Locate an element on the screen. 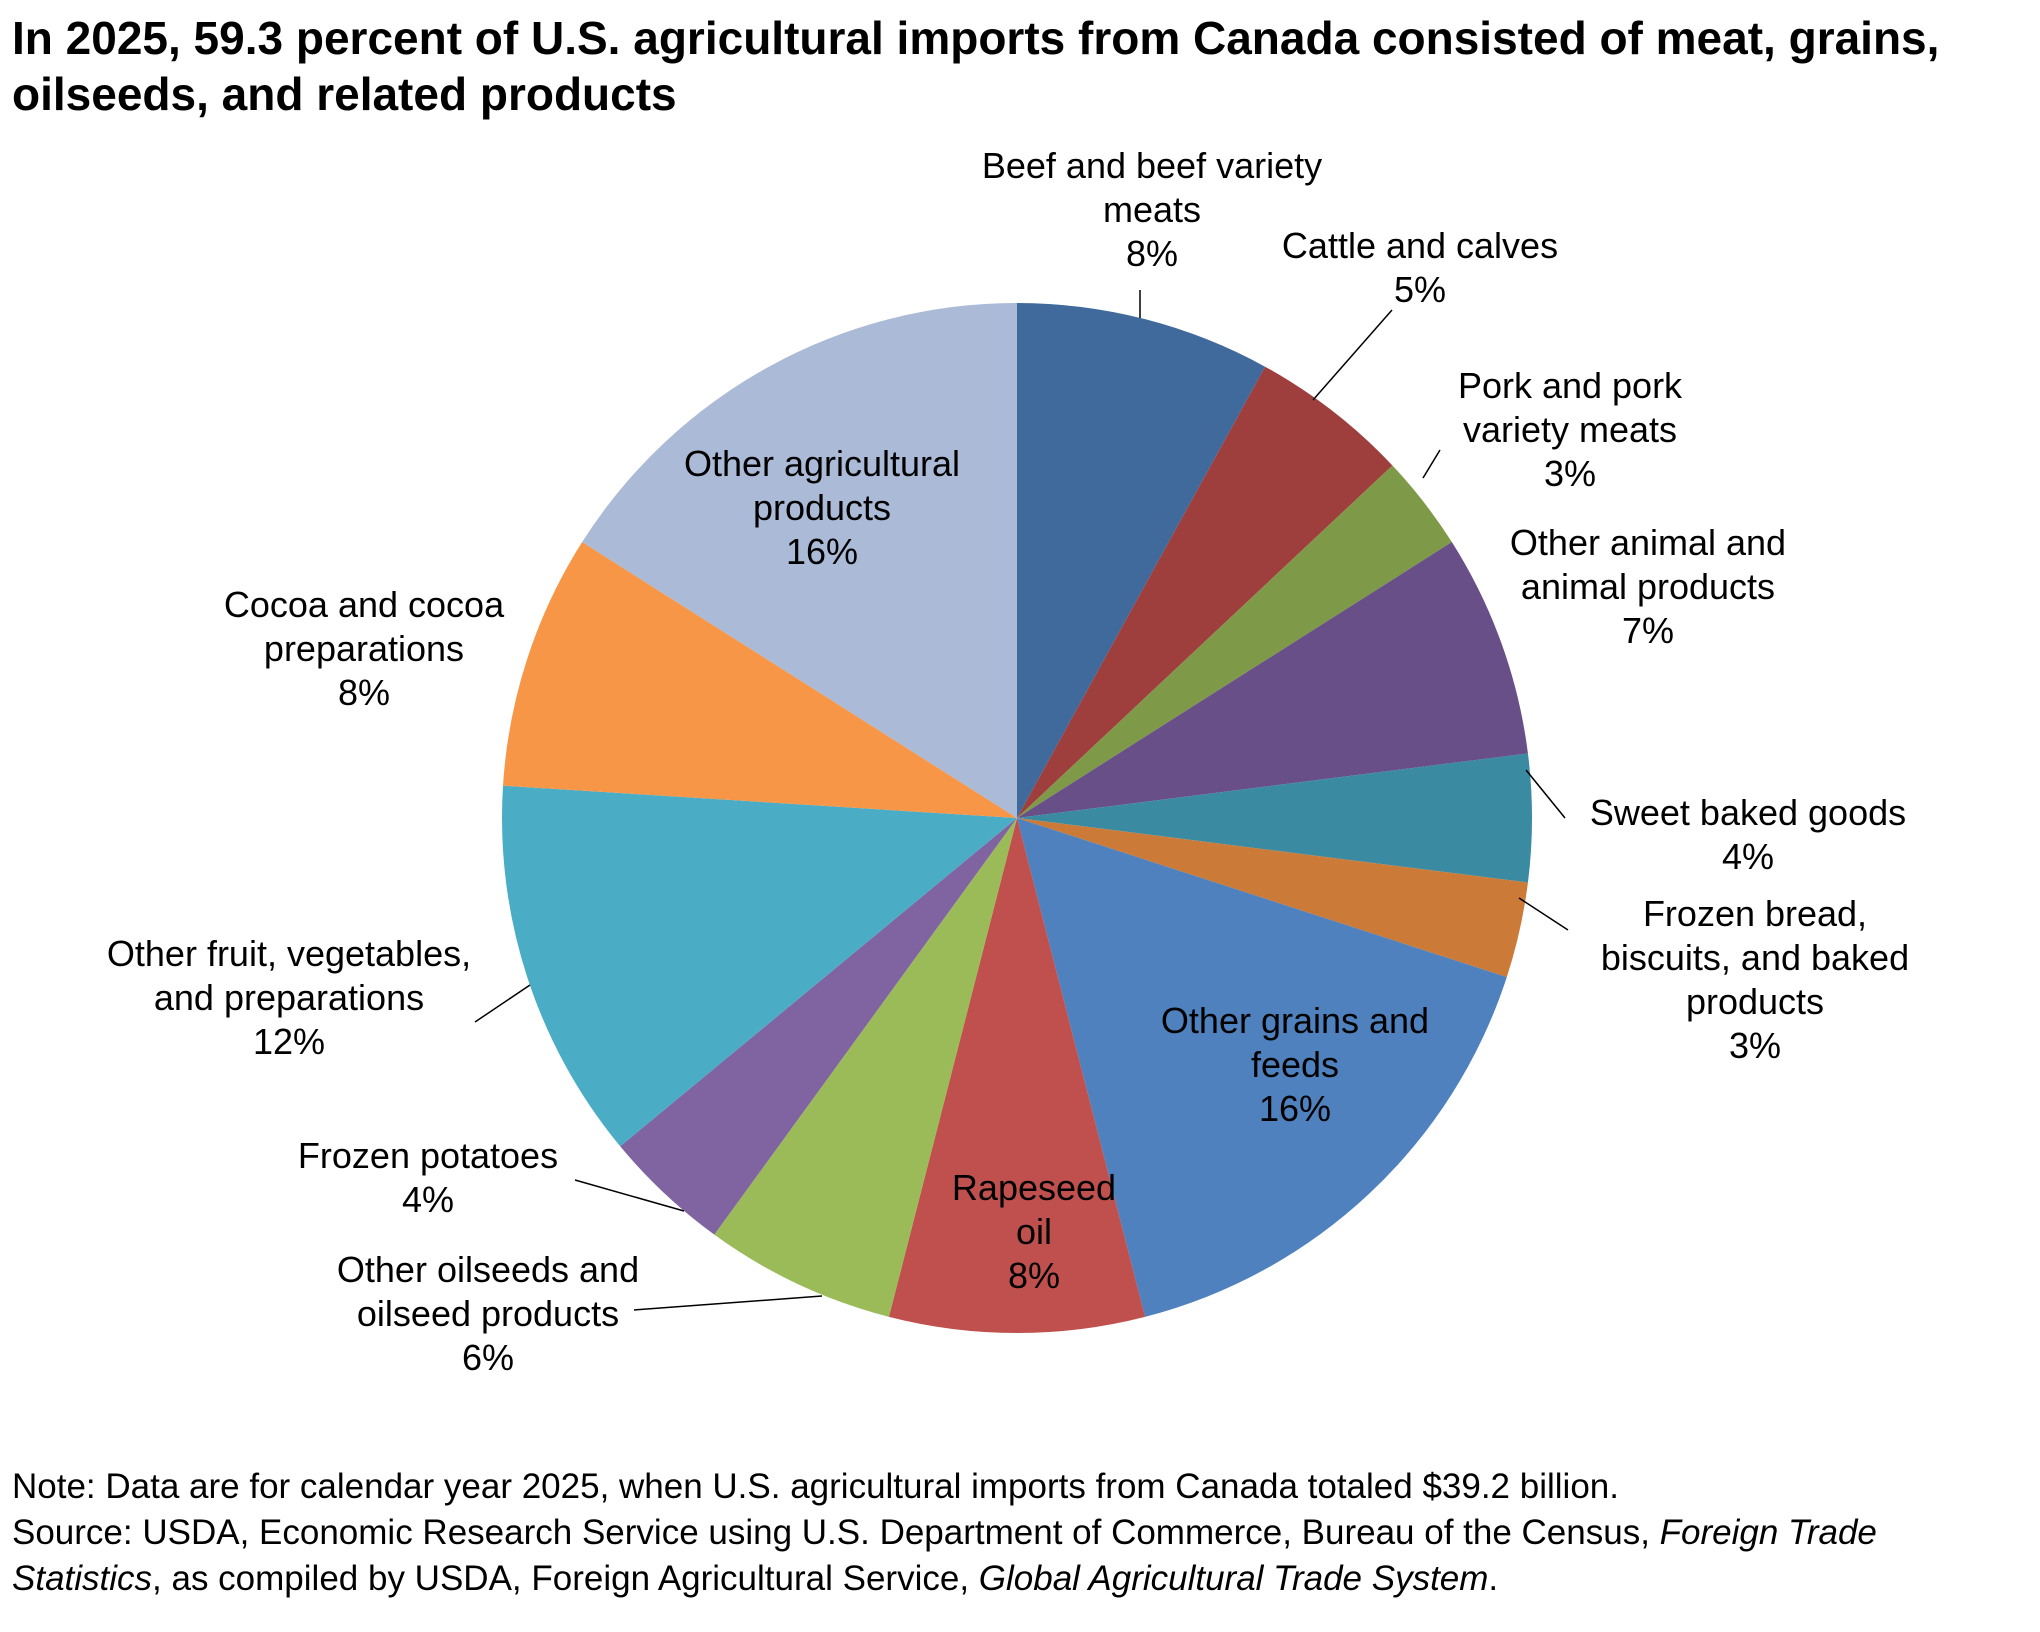 The width and height of the screenshot is (2040, 1632). slice-category-label: Other grains and is located at coordinates (1295, 1020).